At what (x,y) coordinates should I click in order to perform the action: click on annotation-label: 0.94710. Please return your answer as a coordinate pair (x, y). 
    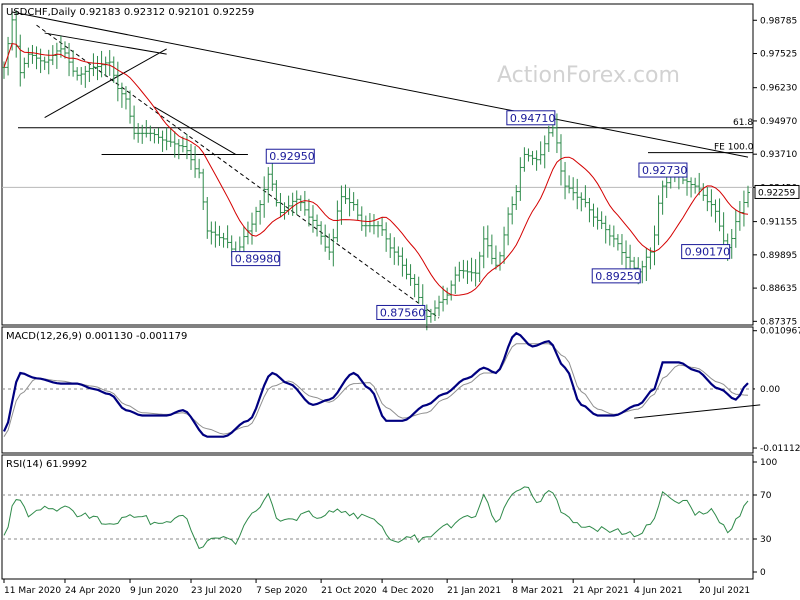
    Looking at the image, I should click on (532, 118).